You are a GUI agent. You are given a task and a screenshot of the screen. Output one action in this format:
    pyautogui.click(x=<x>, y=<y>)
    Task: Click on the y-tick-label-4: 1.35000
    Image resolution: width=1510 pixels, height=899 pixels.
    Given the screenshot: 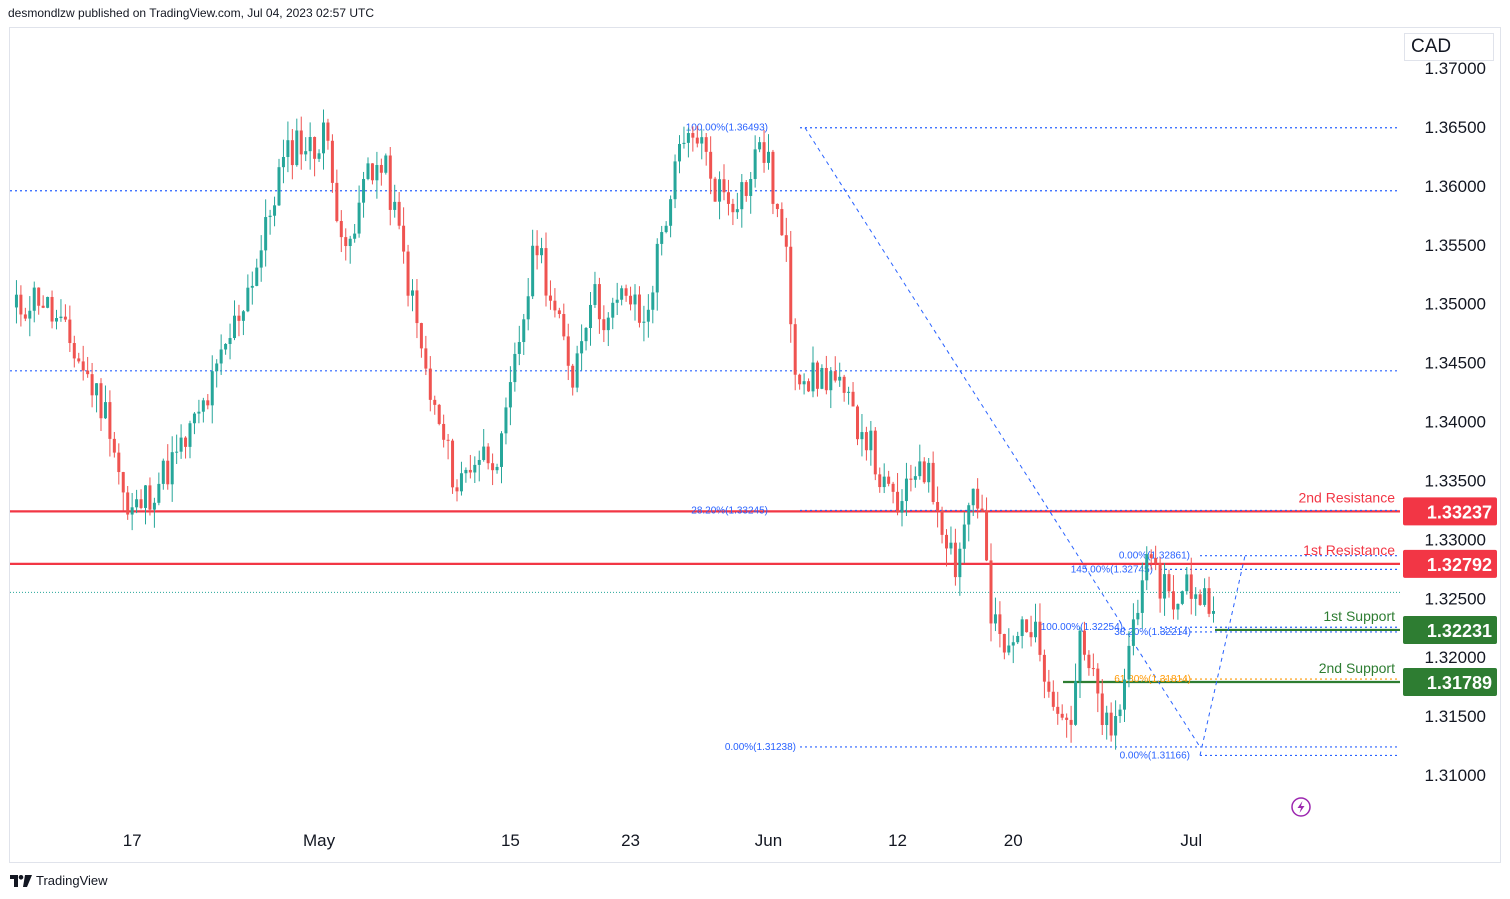 What is the action you would take?
    pyautogui.click(x=1455, y=304)
    